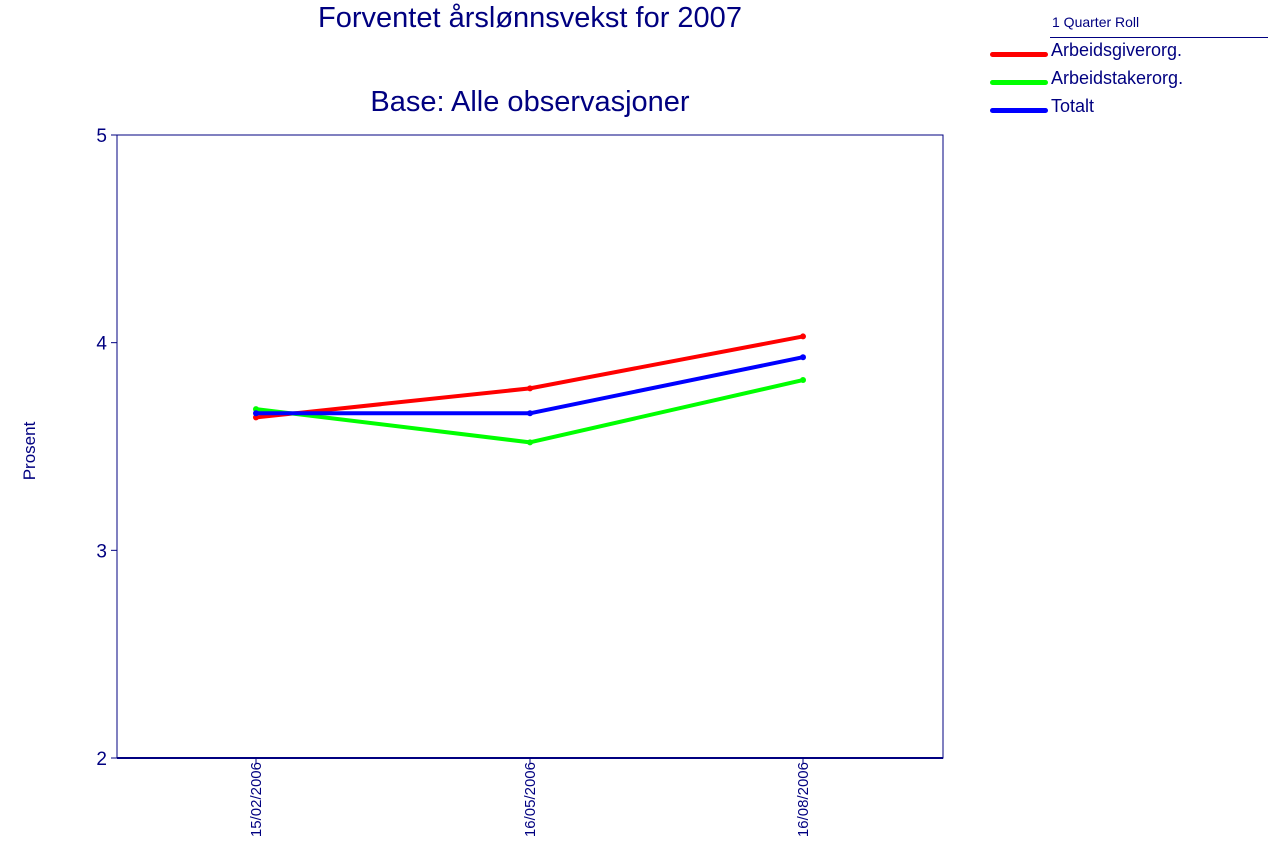 The image size is (1269, 861). What do you see at coordinates (1117, 78) in the screenshot?
I see `legend-label: Arbeidstakerorg.` at bounding box center [1117, 78].